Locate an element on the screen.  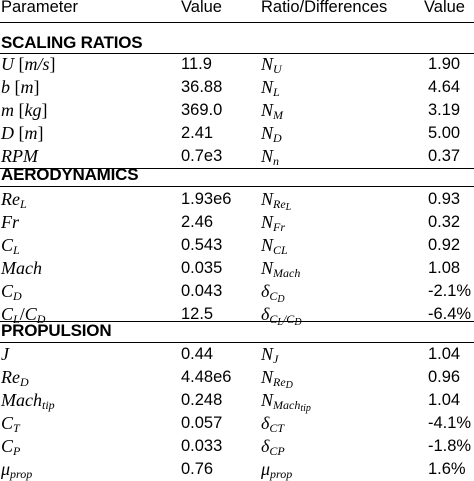
ratio-value-cell: -2.1% is located at coordinates (450, 291).